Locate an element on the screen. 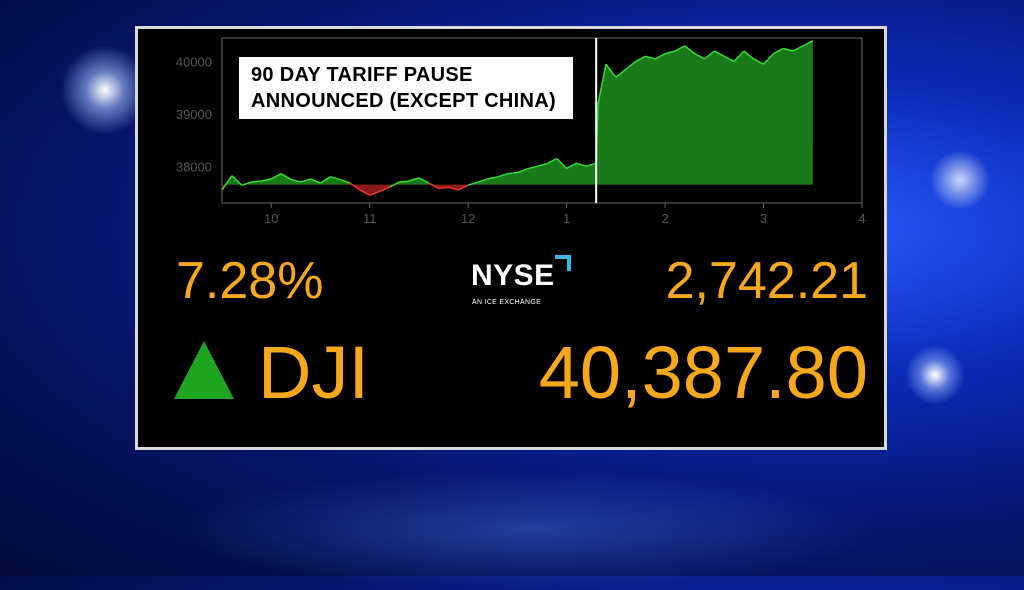 The height and width of the screenshot is (590, 1024). banner-line-2: ANNOUNCED (EXCEPT CHINA) is located at coordinates (403, 101).